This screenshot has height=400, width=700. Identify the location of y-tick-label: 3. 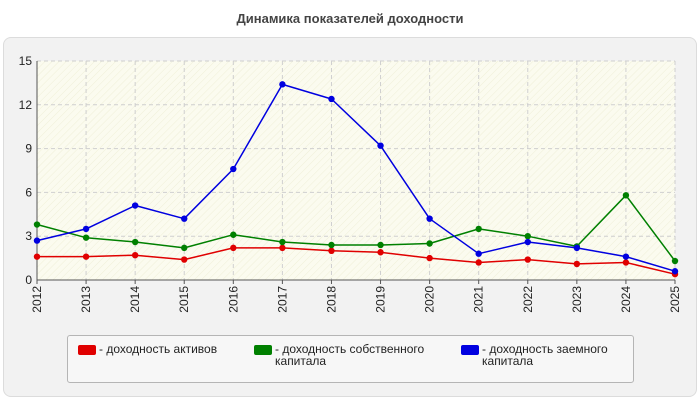
(28, 236).